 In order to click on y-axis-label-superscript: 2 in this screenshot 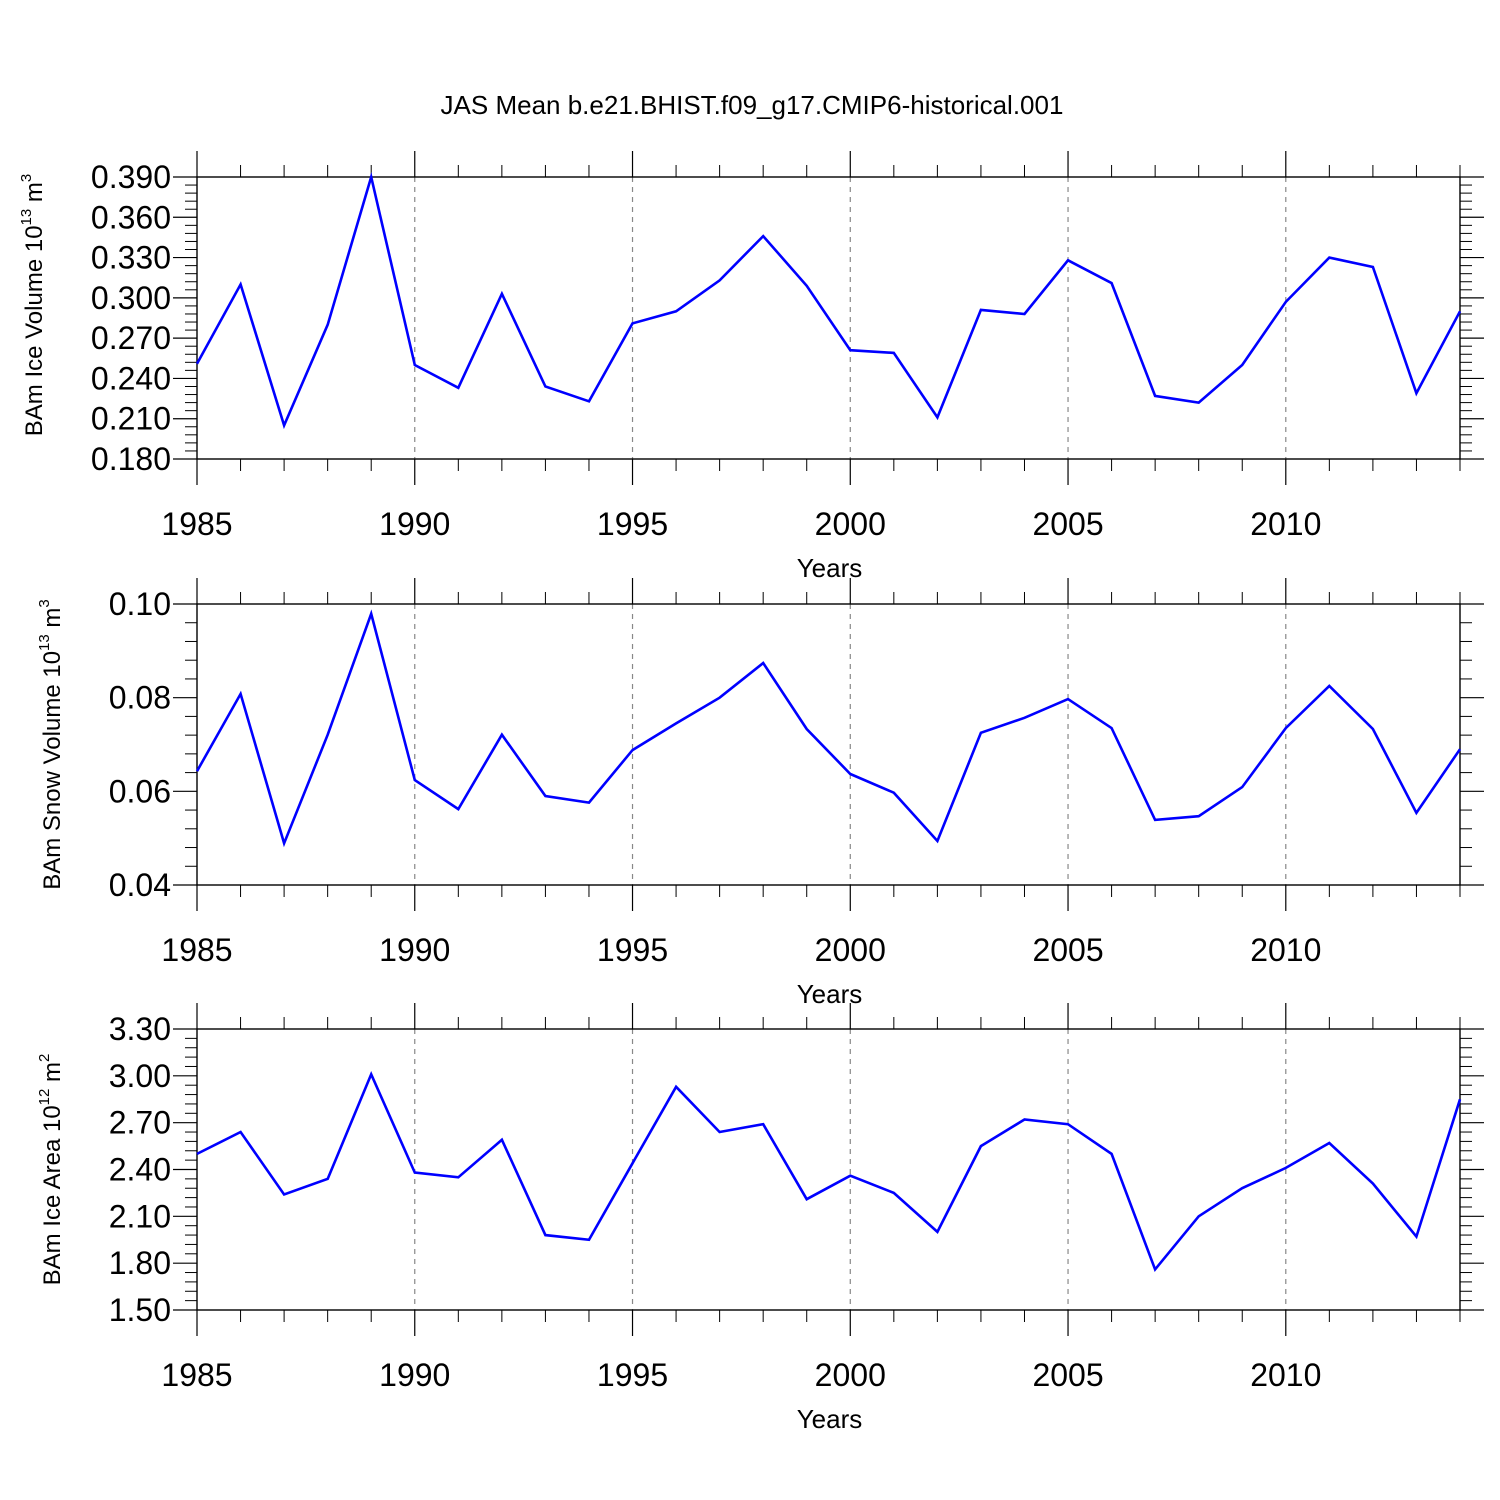, I will do `click(44, 1058)`.